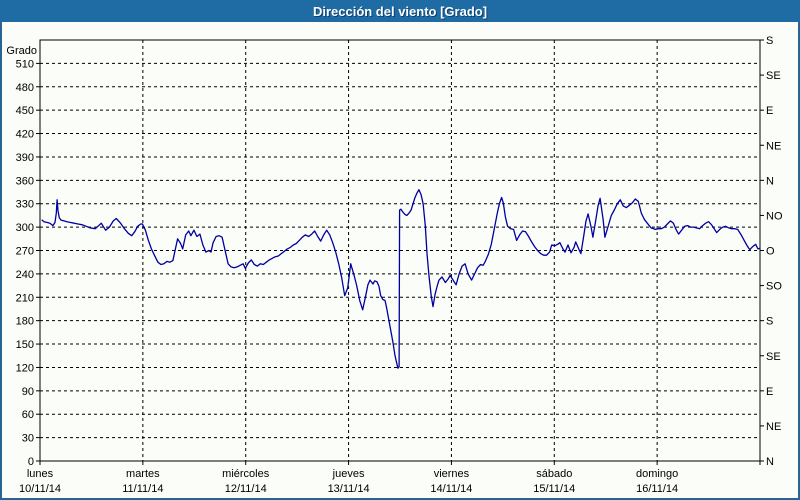  What do you see at coordinates (40, 474) in the screenshot?
I see `day-name-label: lunes` at bounding box center [40, 474].